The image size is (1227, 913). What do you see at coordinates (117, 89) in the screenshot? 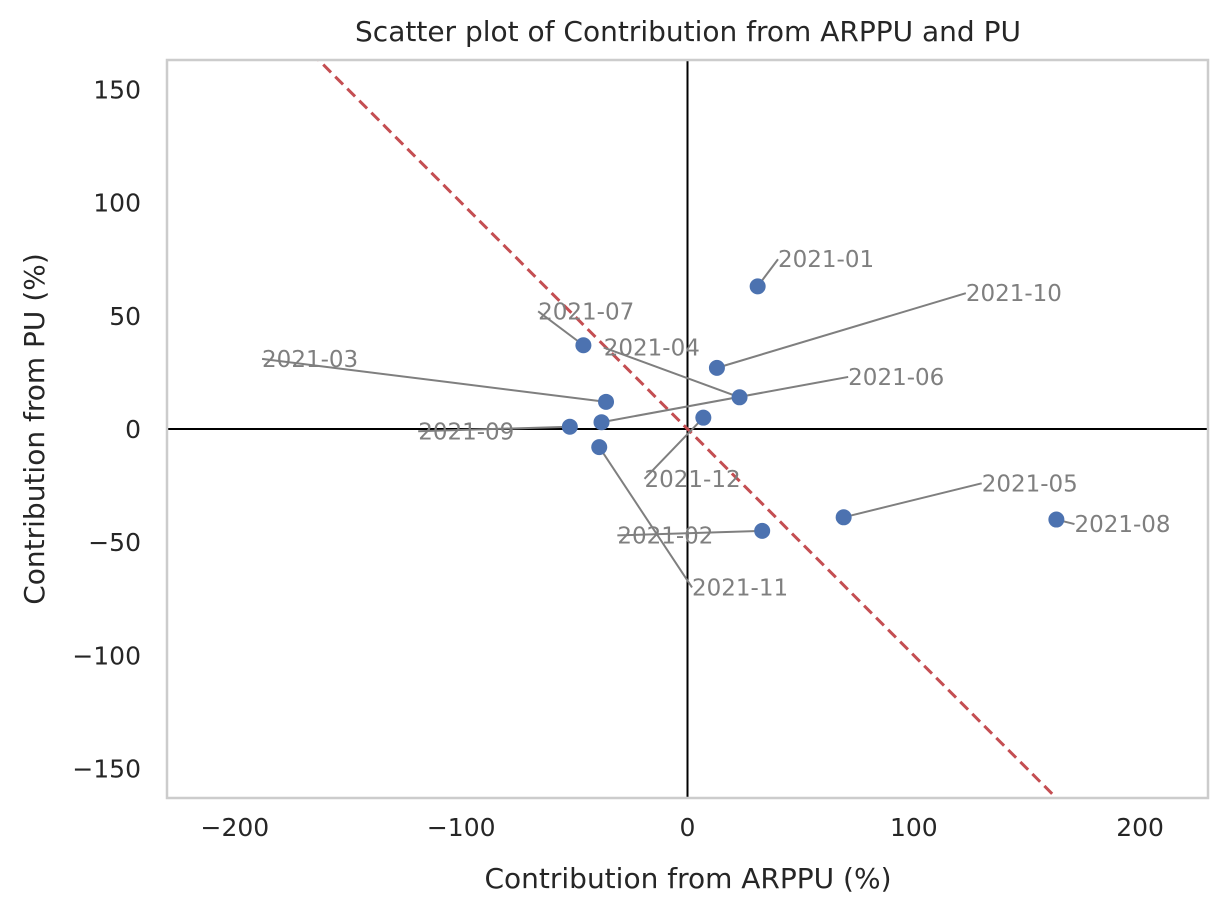
I see `y-tick-label: 150` at bounding box center [117, 89].